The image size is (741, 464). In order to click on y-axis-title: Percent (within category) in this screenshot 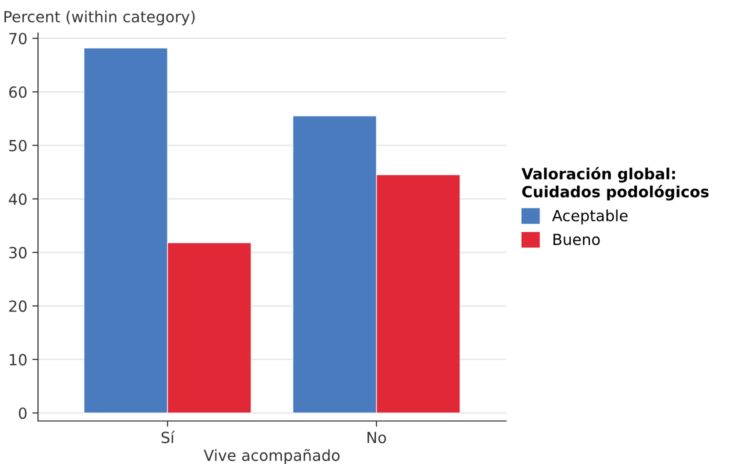, I will do `click(99, 18)`.